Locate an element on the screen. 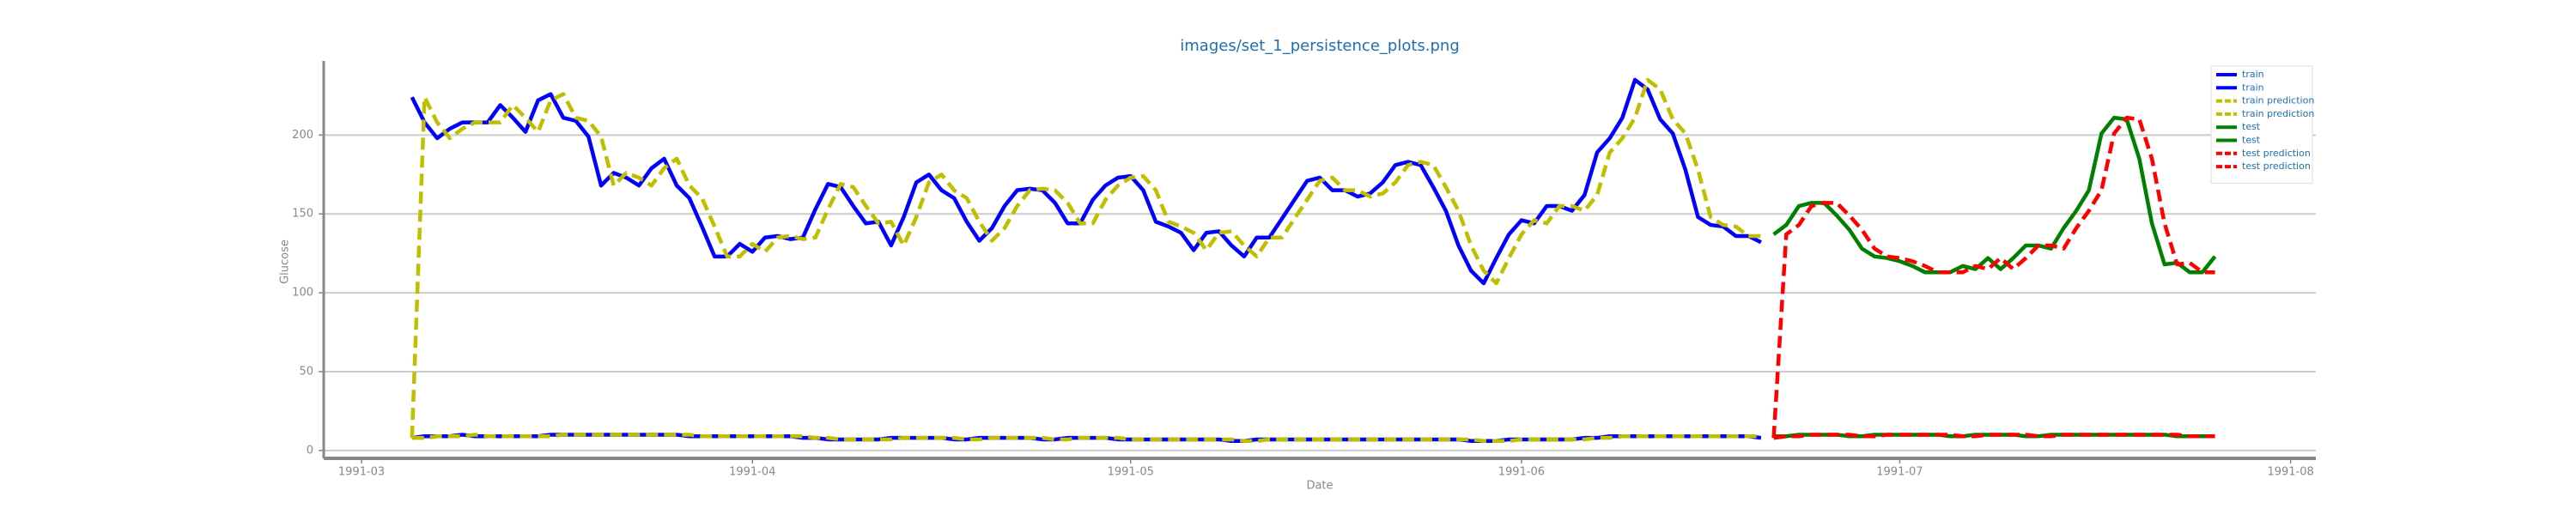 The height and width of the screenshot is (515, 2576). x-tick-label: 1991-04 is located at coordinates (752, 472).